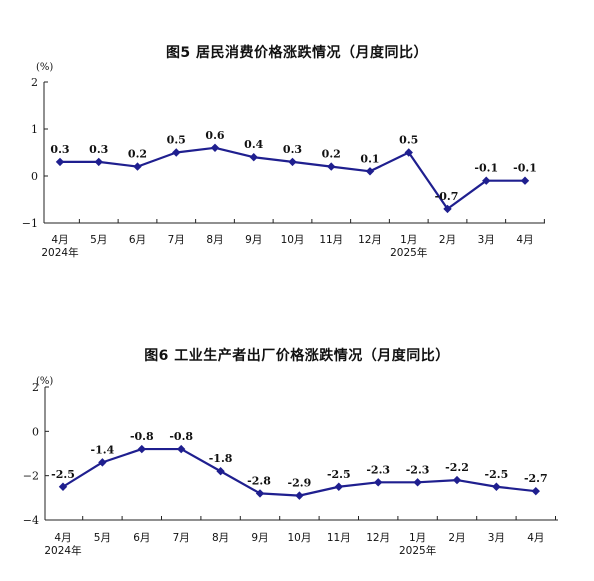 The width and height of the screenshot is (594, 581). I want to click on data-label: -1.4, so click(103, 449).